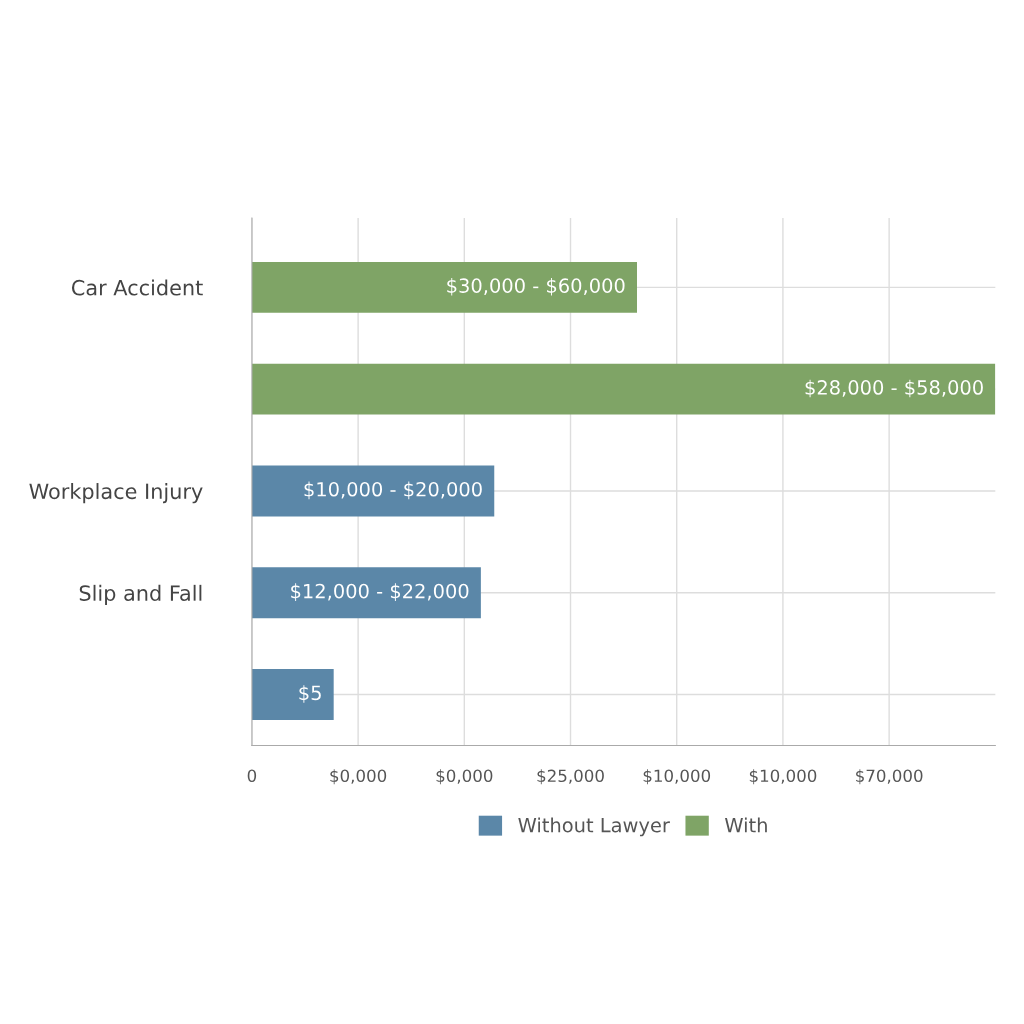 The width and height of the screenshot is (1024, 1024). I want to click on annotation: $30,000 - $60,000, so click(536, 286).